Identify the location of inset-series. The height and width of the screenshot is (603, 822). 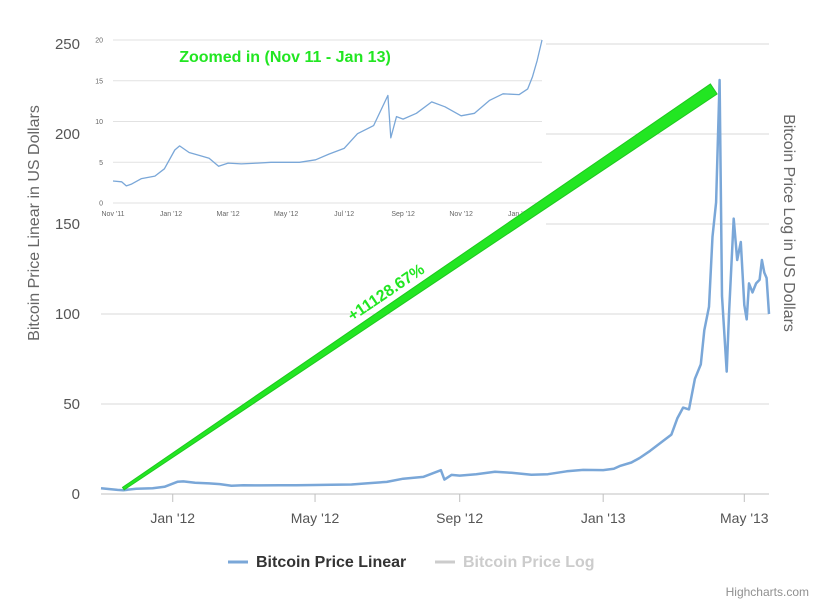
(327, 113).